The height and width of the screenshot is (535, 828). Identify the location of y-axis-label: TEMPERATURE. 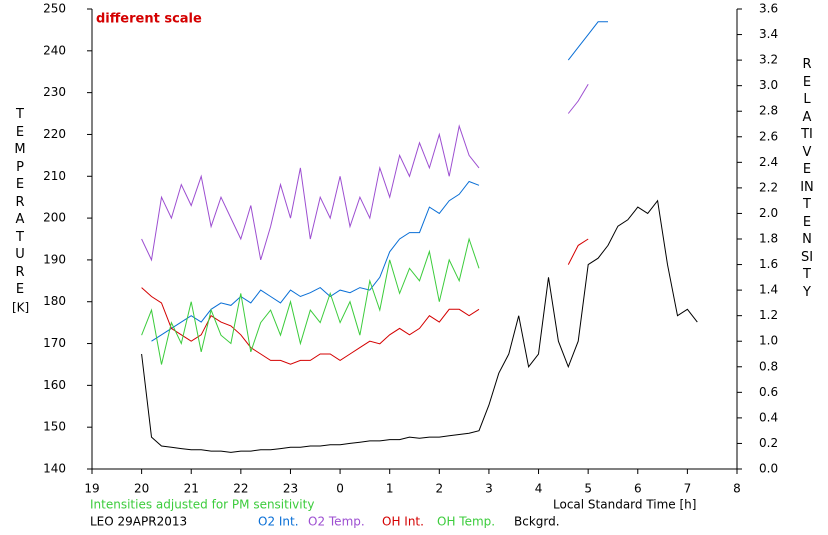
(20, 202).